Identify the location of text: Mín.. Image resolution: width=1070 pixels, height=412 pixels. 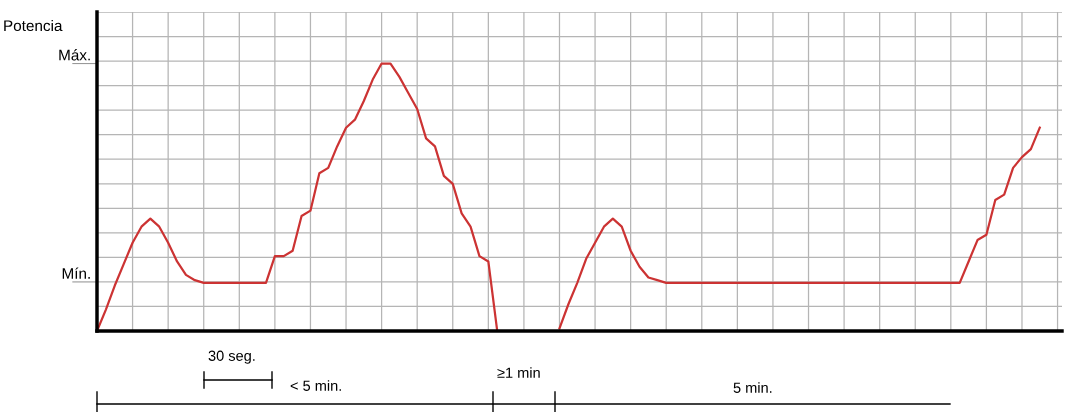
(76, 273).